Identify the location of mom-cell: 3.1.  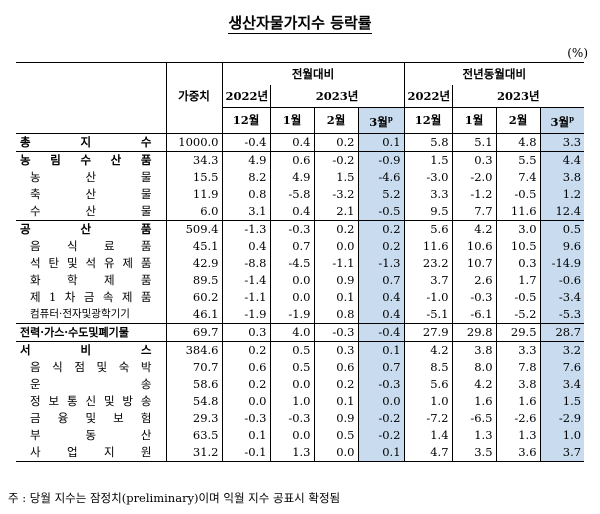
(245, 211).